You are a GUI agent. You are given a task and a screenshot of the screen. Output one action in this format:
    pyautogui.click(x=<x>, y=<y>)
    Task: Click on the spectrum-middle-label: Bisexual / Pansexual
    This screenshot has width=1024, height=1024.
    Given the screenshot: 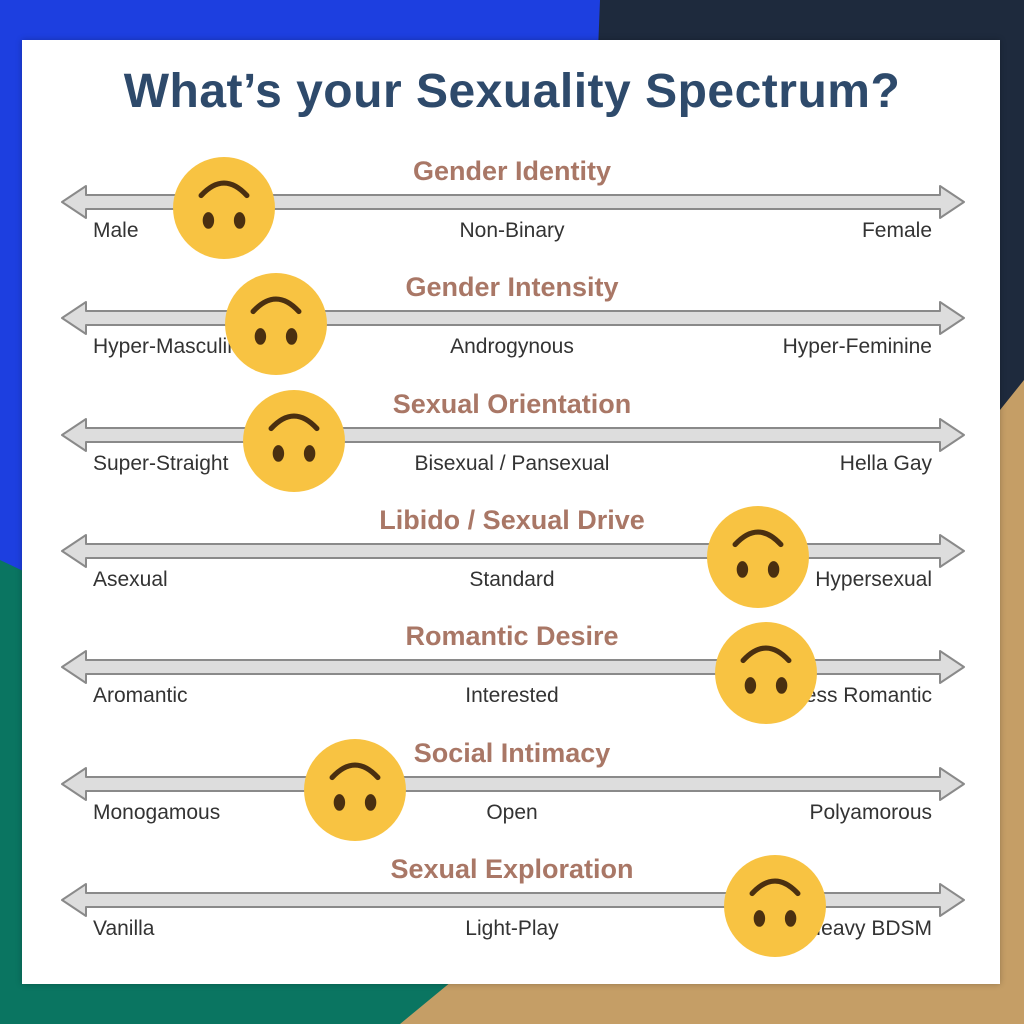 What is the action you would take?
    pyautogui.click(x=512, y=463)
    